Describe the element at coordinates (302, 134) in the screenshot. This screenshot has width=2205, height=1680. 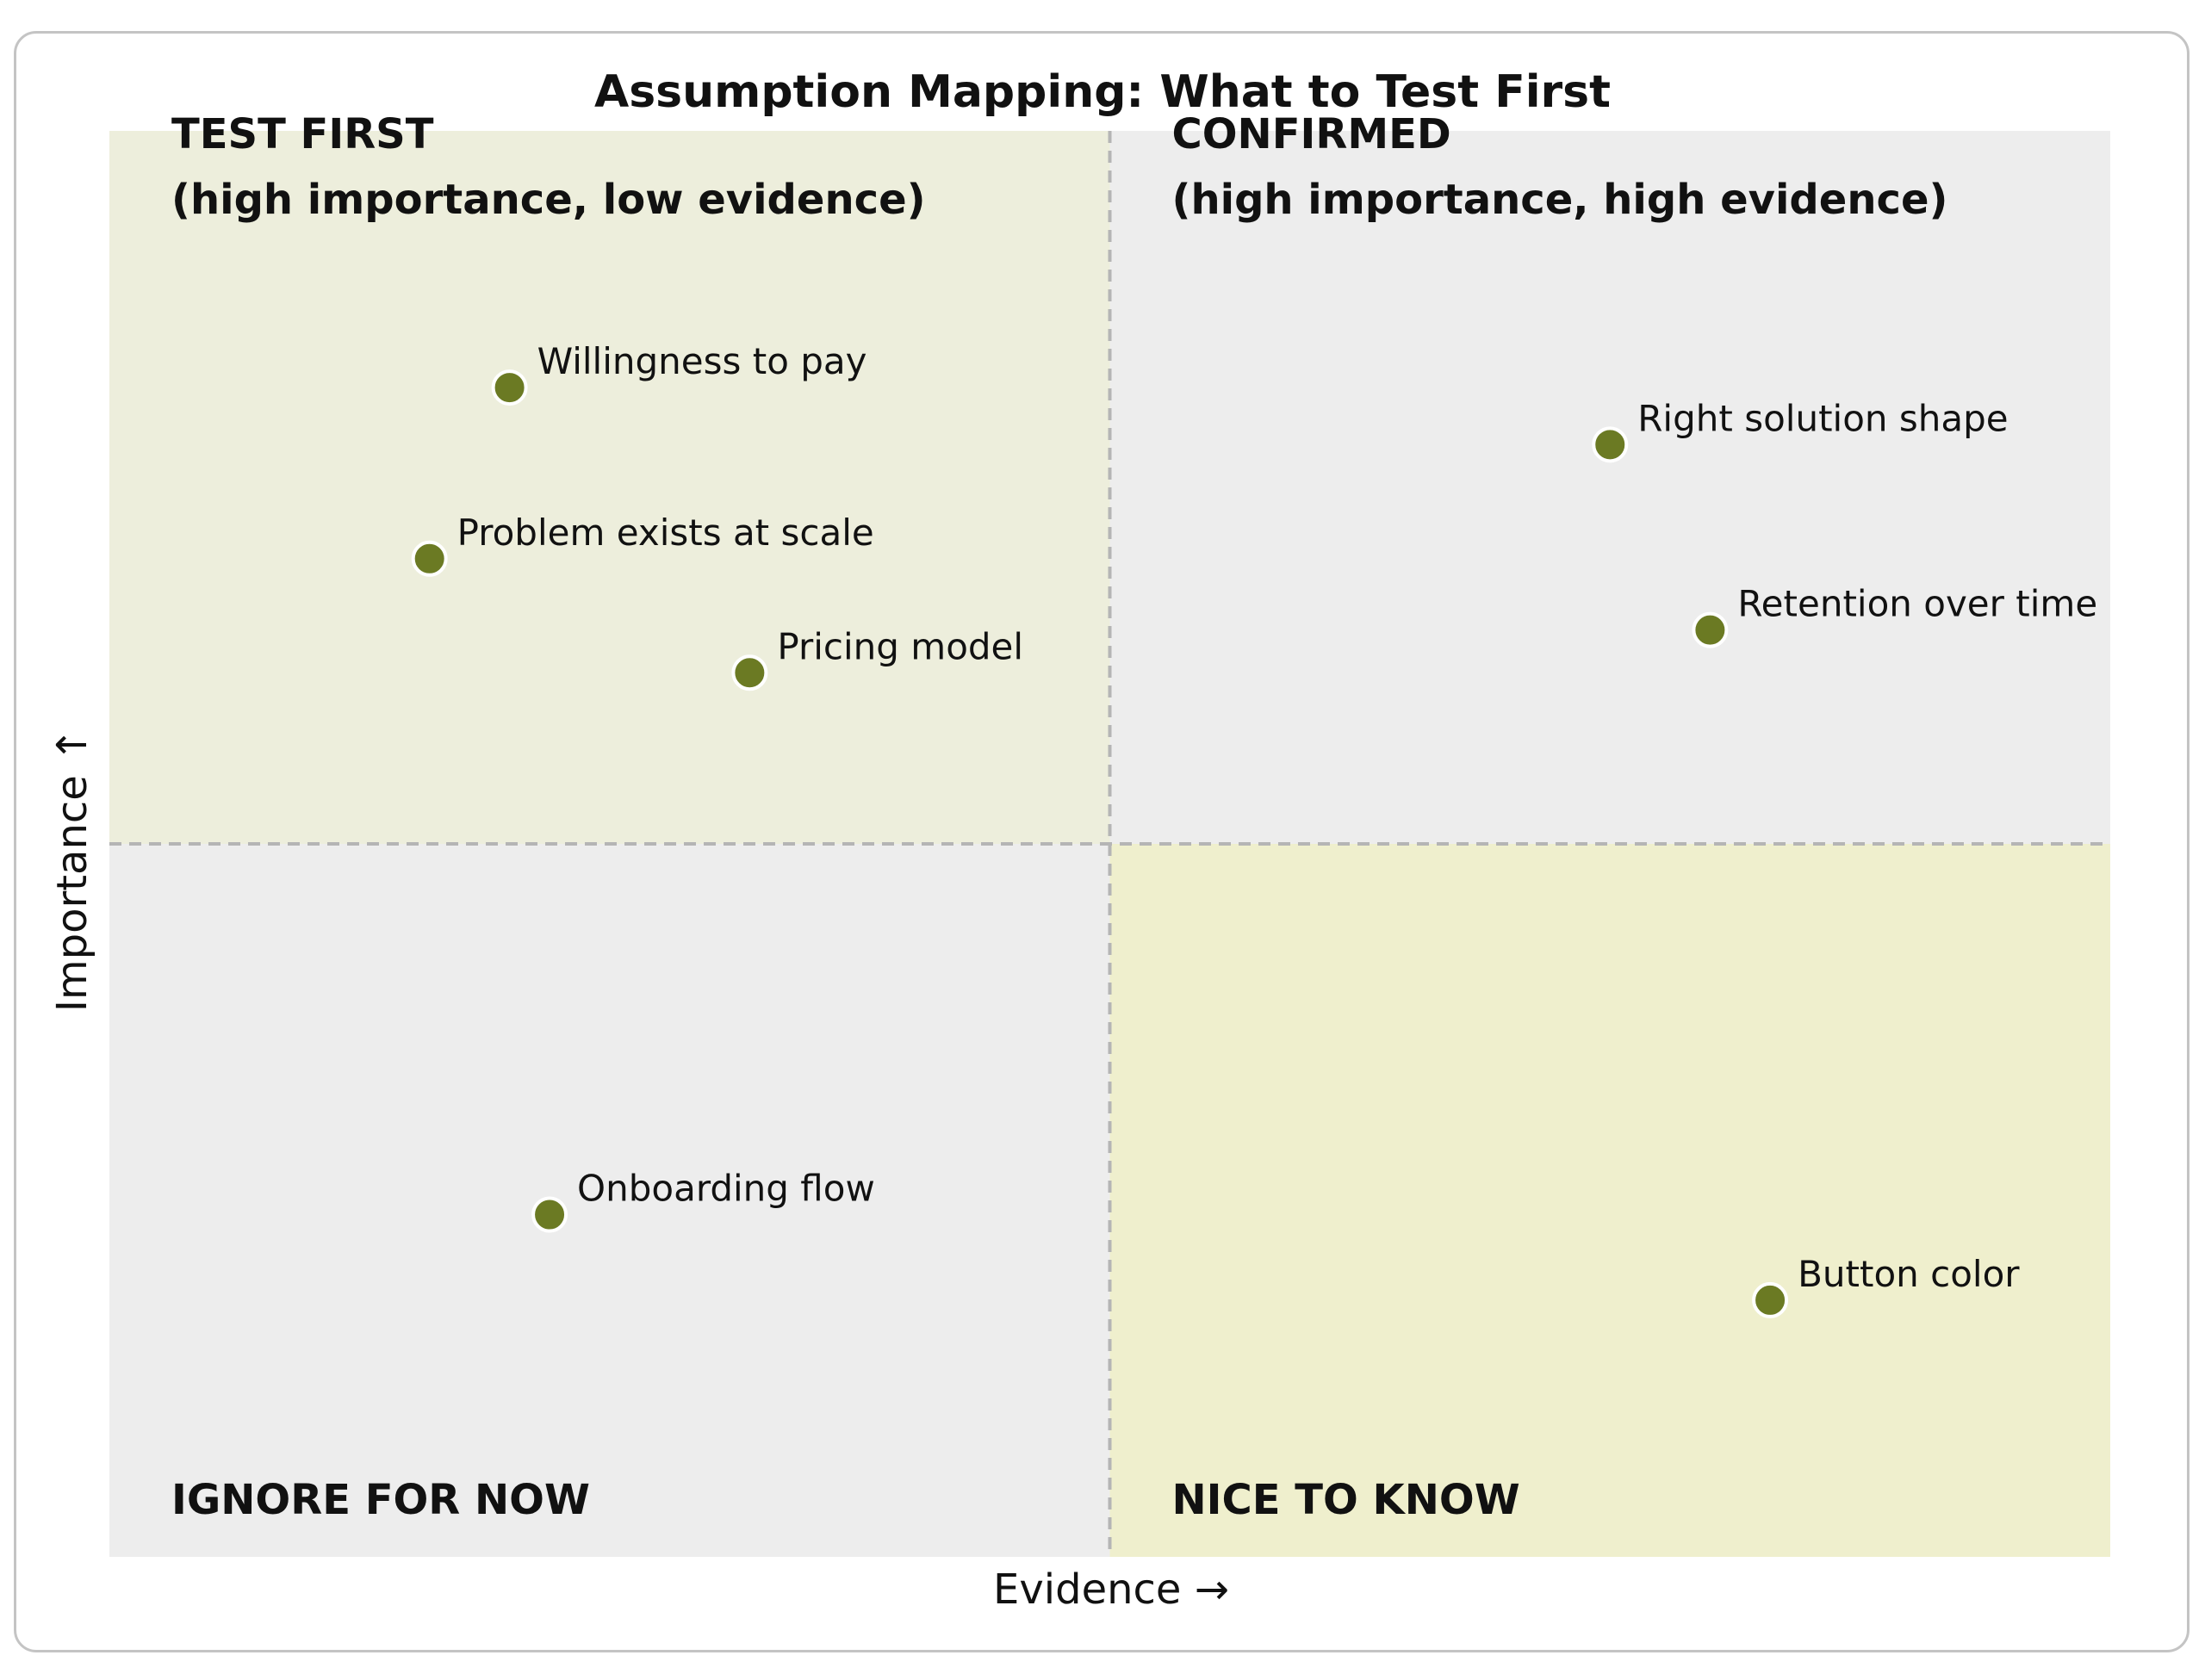
I see `quadrant-label-top-left-0: TEST FIRST` at that location.